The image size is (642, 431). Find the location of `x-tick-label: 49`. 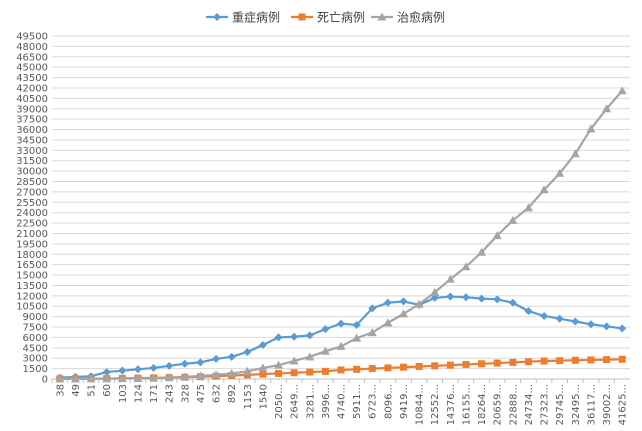

x-tick-label: 49 is located at coordinates (76, 390).